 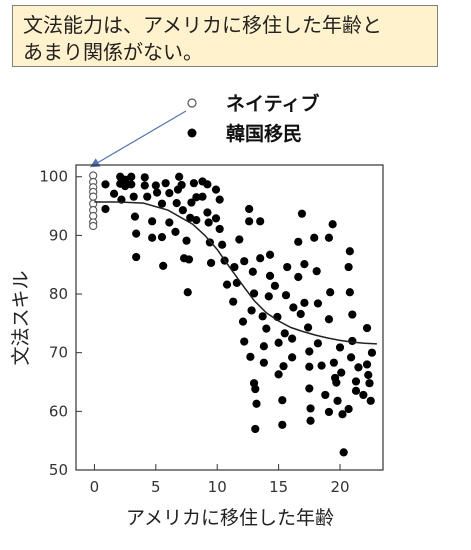 I want to click on y-tick-label: 80, so click(x=58, y=294).